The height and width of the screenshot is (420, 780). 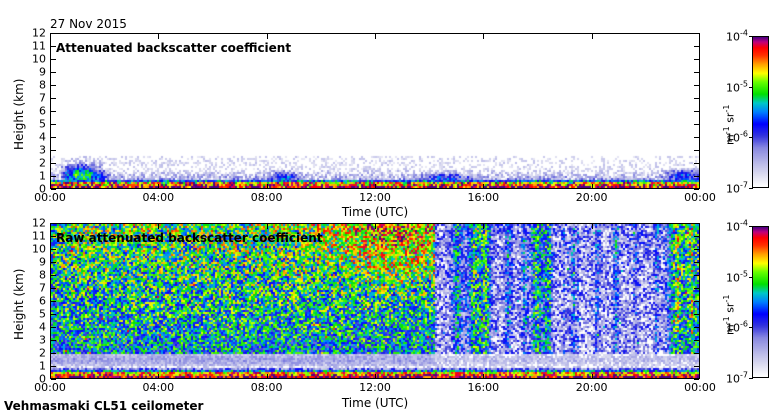 What do you see at coordinates (737, 276) in the screenshot?
I see `colorbar-tick-label: 10⁻⁵` at bounding box center [737, 276].